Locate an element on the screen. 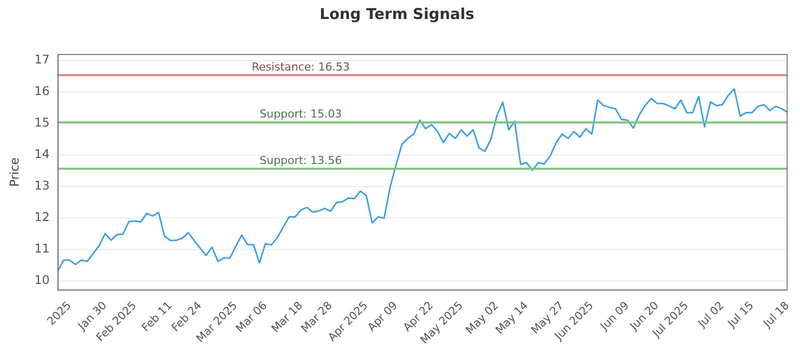 This screenshot has height=350, width=800. ref-line-label: Support: 15.03 is located at coordinates (301, 114).